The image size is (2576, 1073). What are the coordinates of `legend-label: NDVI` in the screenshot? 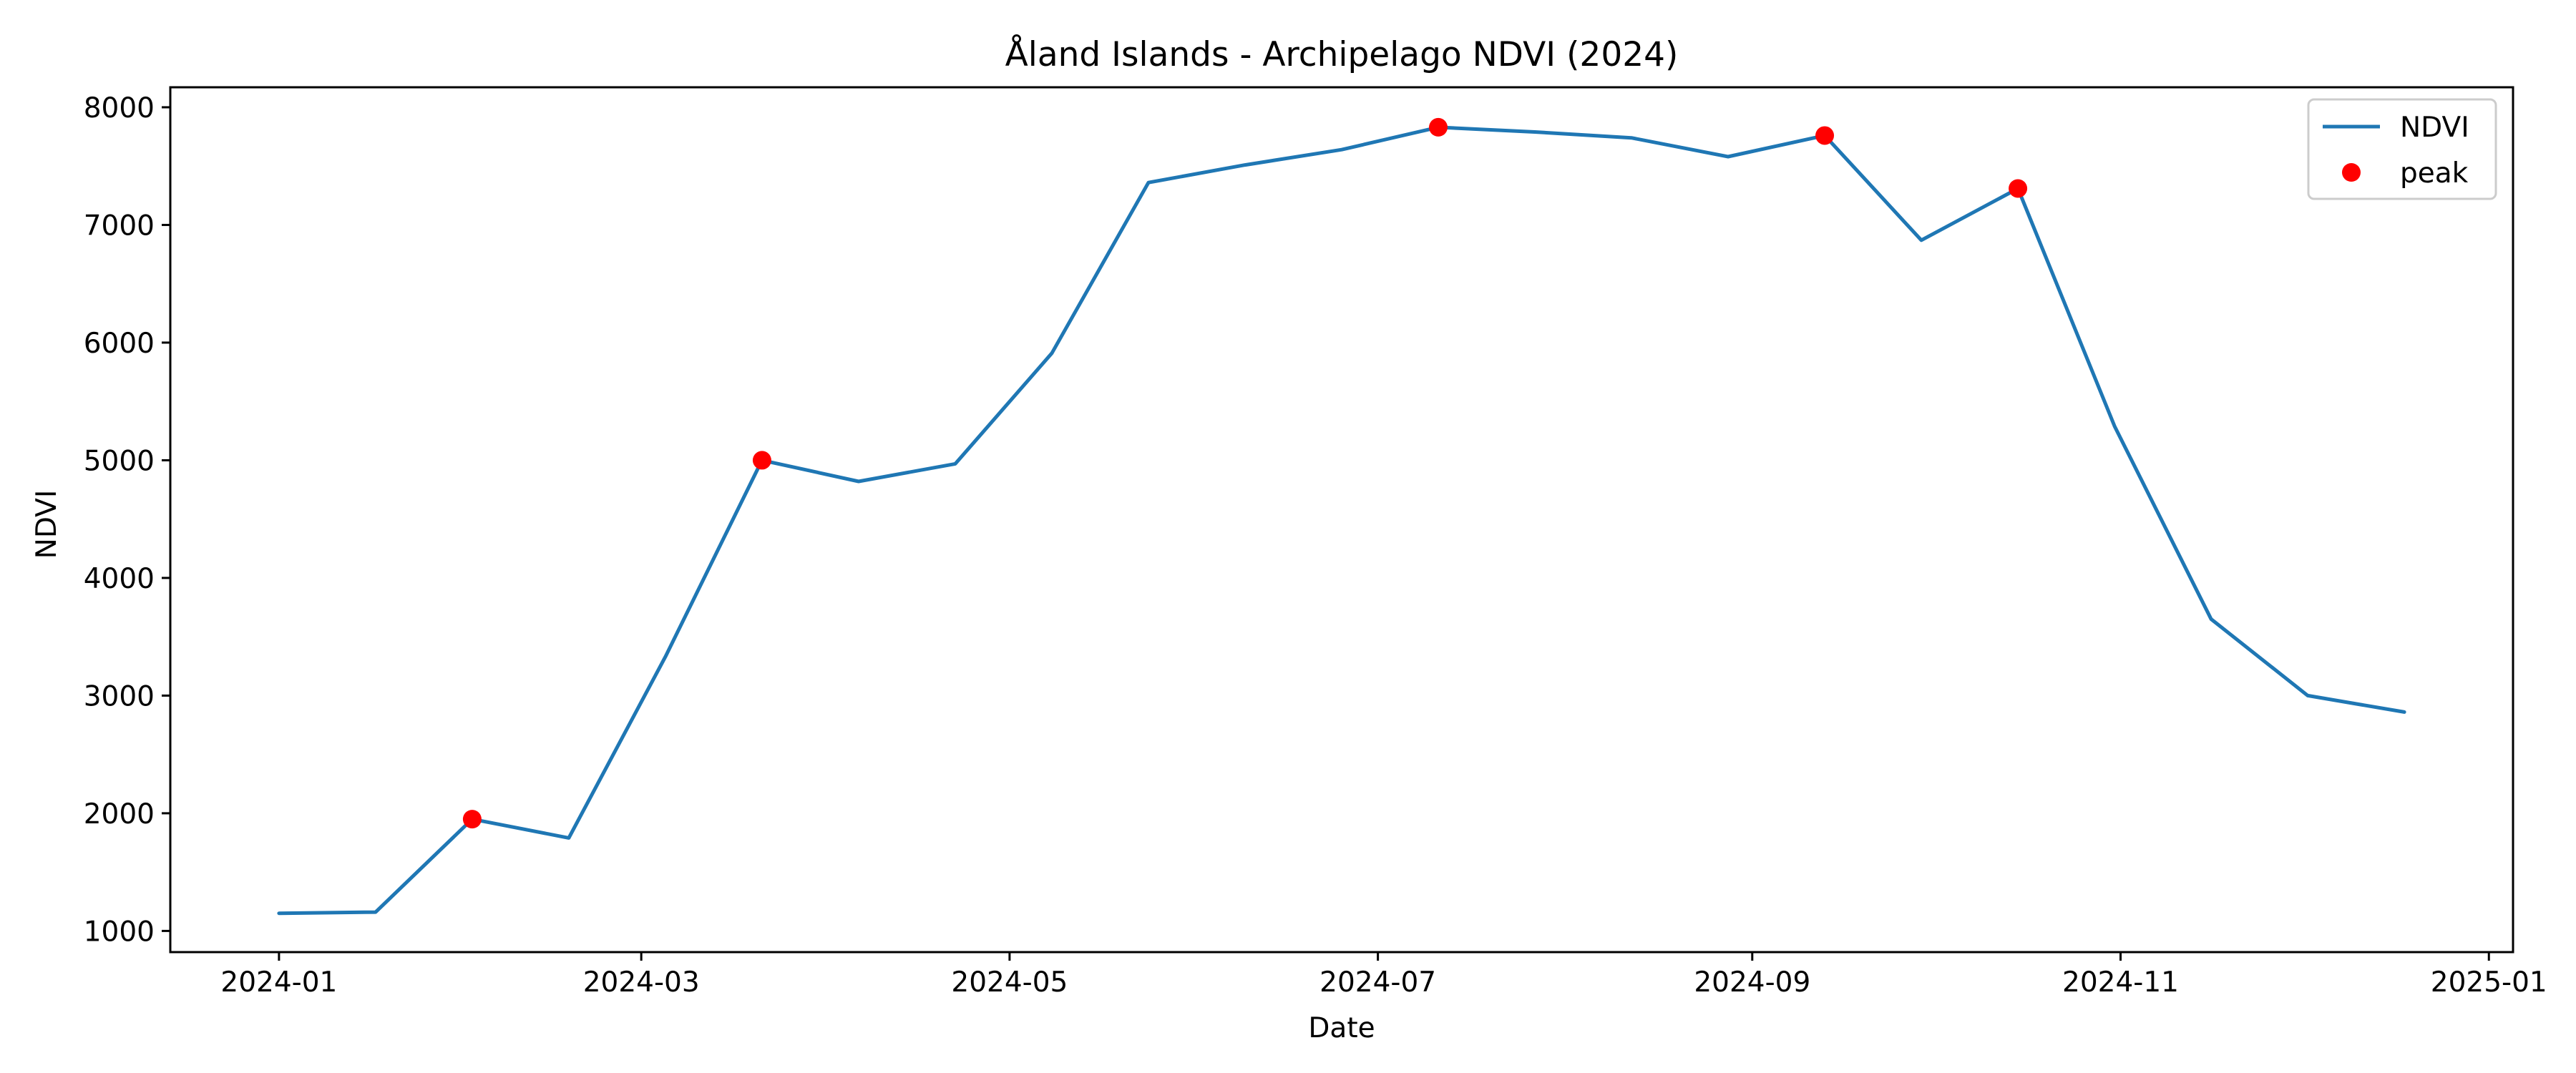 It's located at (2434, 128).